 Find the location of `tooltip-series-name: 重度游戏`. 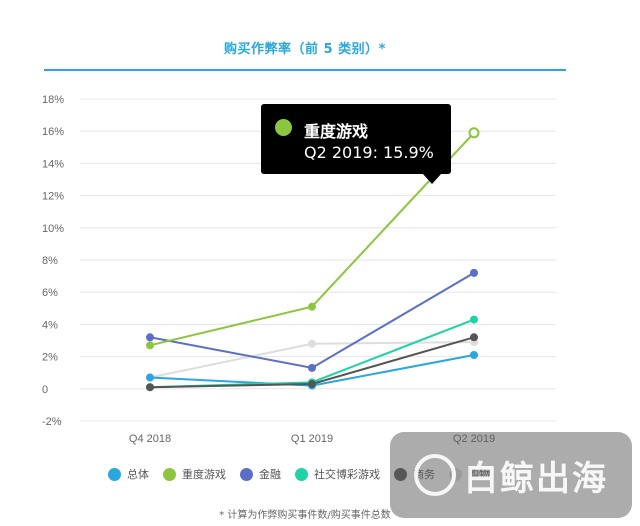

tooltip-series-name: 重度游戏 is located at coordinates (336, 131).